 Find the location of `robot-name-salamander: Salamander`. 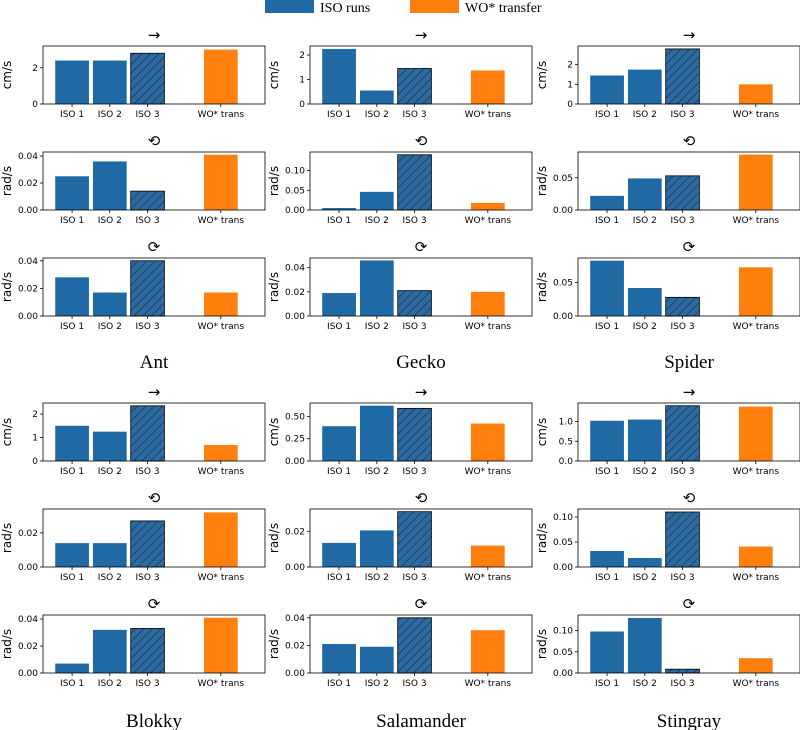

robot-name-salamander: Salamander is located at coordinates (421, 720).